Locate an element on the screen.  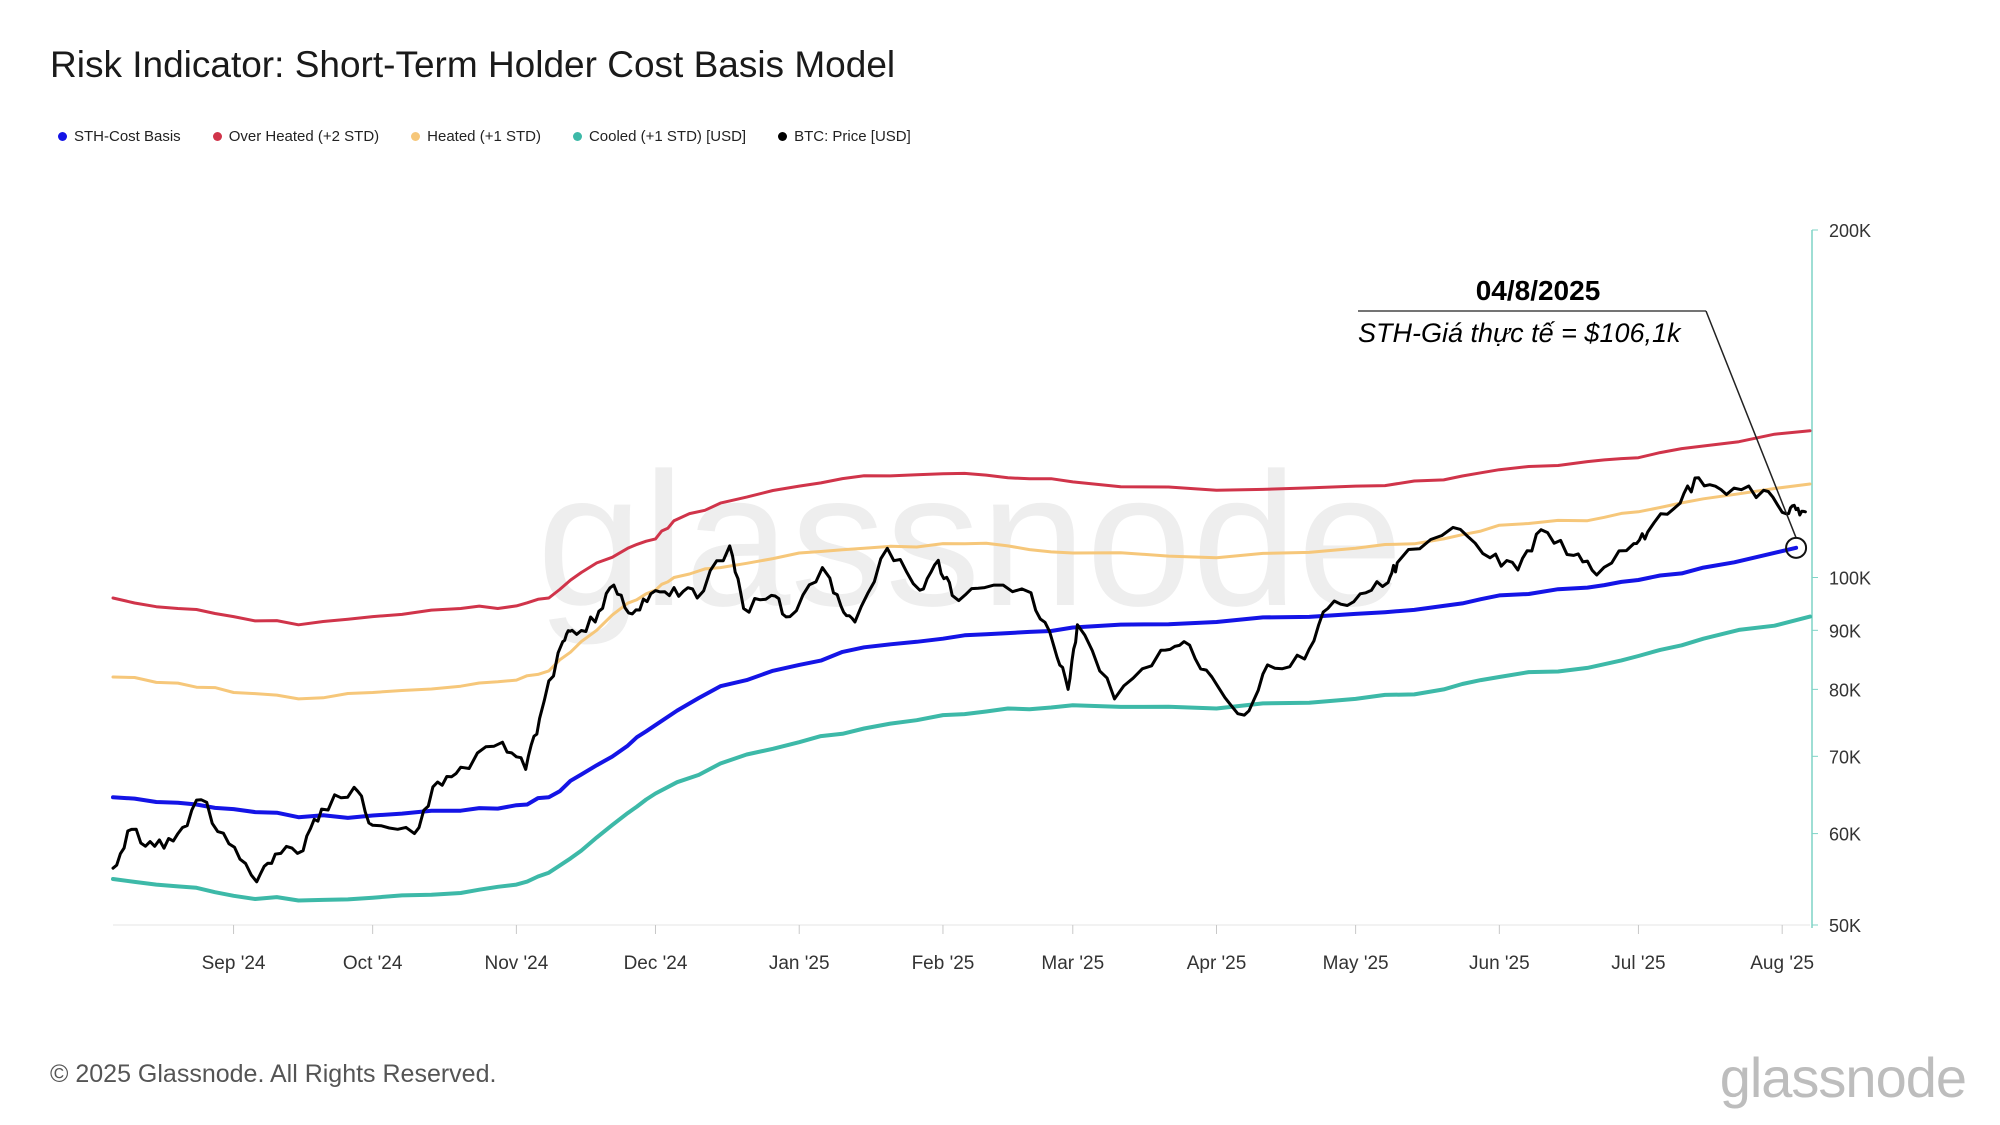
watermark-text: glassnode is located at coordinates (970, 540).